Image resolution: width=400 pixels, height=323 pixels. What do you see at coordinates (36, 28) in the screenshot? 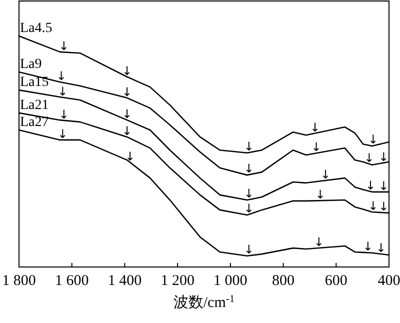
I see `series-label: La4.5` at bounding box center [36, 28].